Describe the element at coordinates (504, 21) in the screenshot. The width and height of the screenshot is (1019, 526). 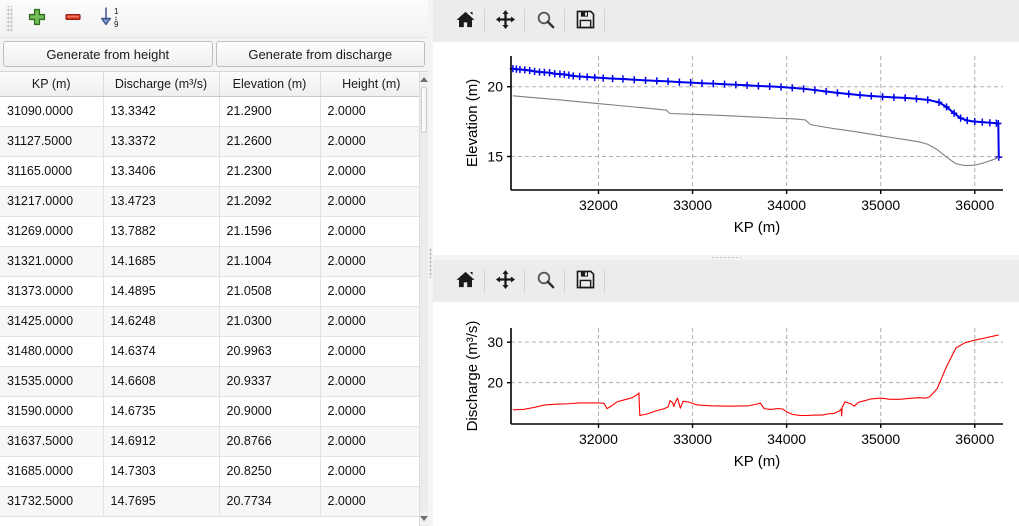
I see `elevation-pan-button` at that location.